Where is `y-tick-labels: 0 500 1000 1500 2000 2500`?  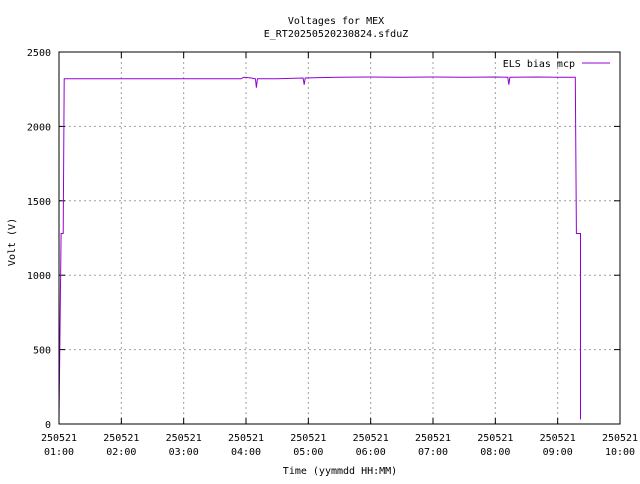 y-tick-labels: 0 500 1000 1500 2000 2500 is located at coordinates (39, 239).